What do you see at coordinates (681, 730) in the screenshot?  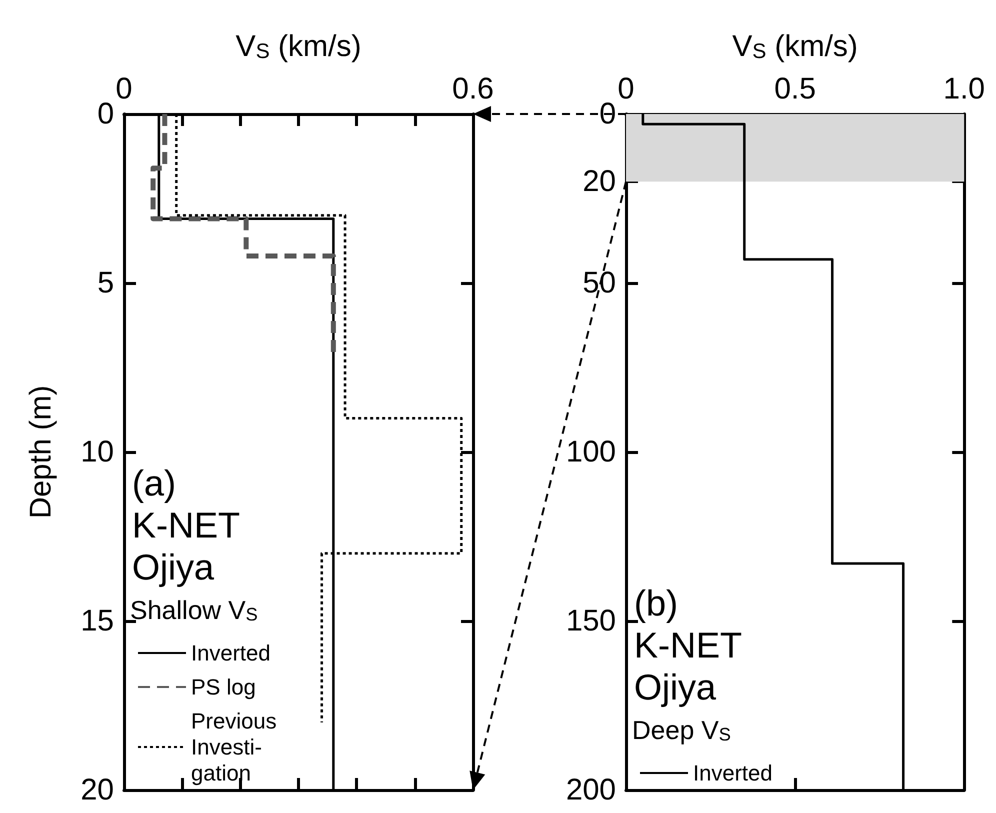 I see `legend-title: Deep VS` at bounding box center [681, 730].